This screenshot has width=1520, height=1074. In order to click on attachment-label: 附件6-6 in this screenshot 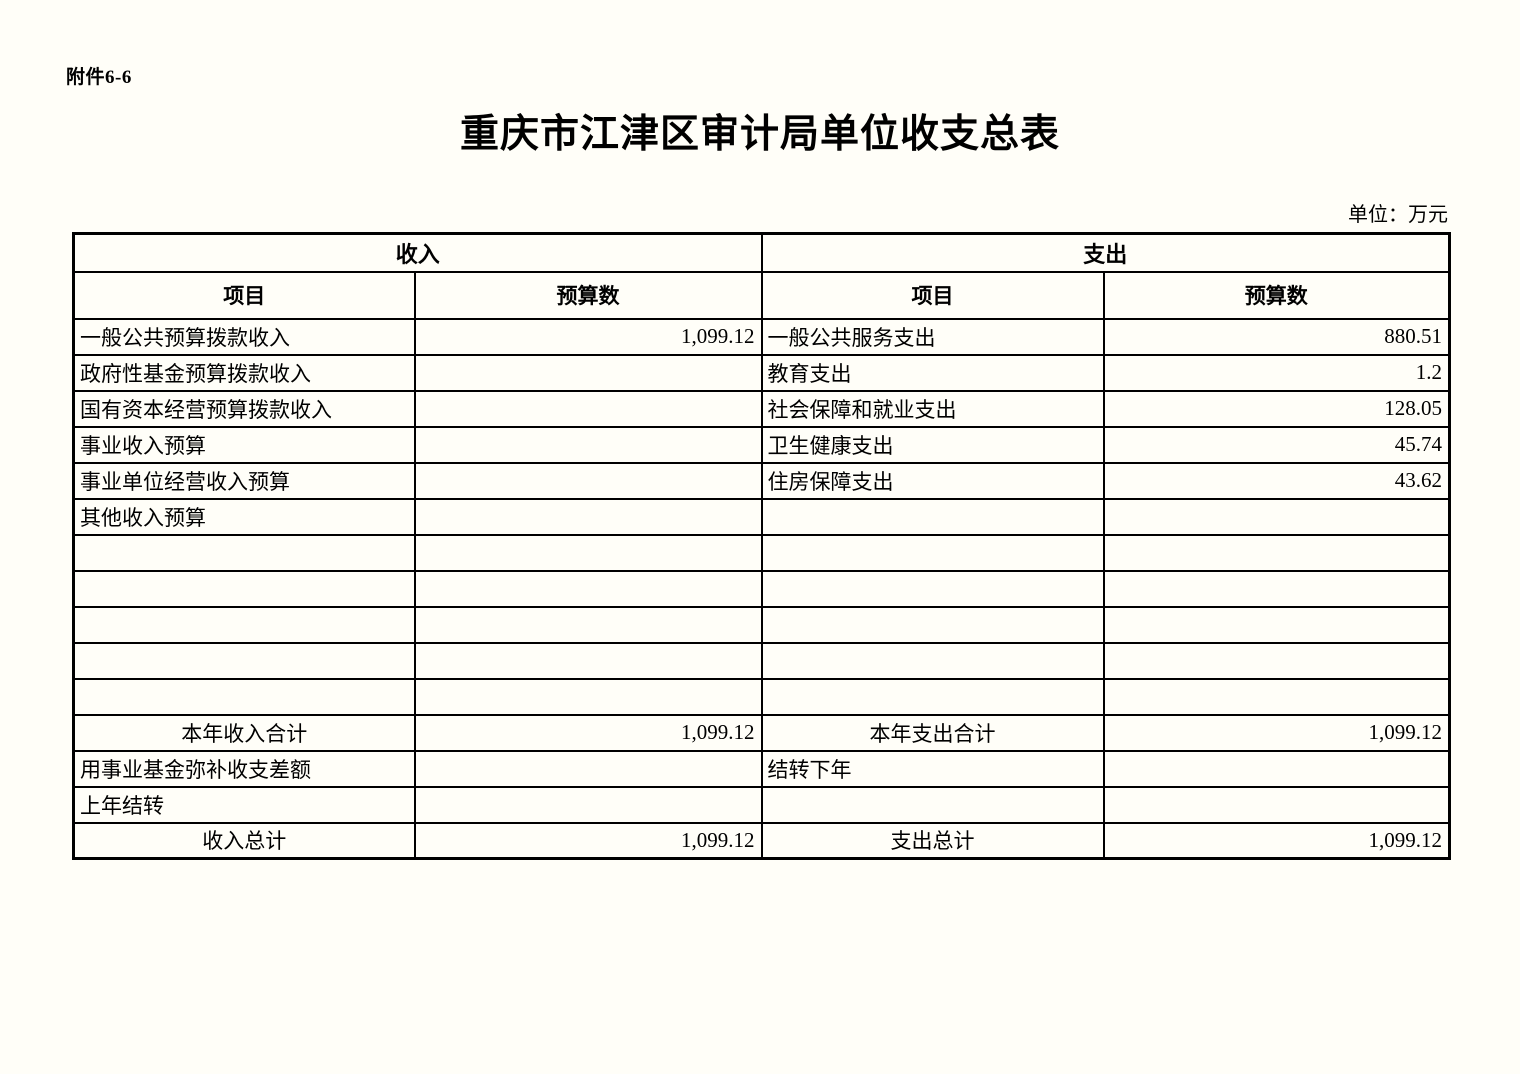, I will do `click(99, 77)`.